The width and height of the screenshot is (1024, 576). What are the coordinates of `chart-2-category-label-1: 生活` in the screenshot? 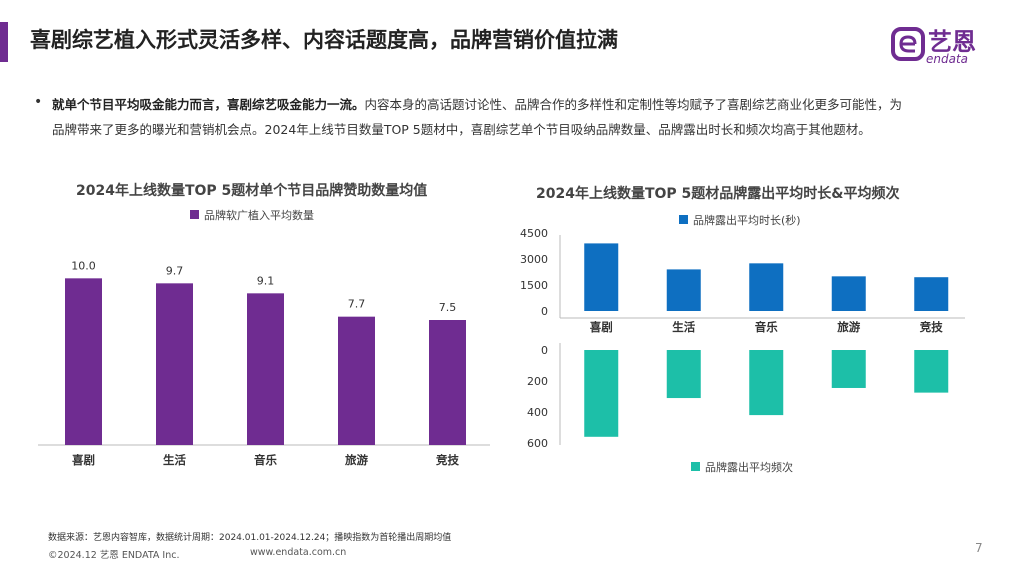 It's located at (683, 327).